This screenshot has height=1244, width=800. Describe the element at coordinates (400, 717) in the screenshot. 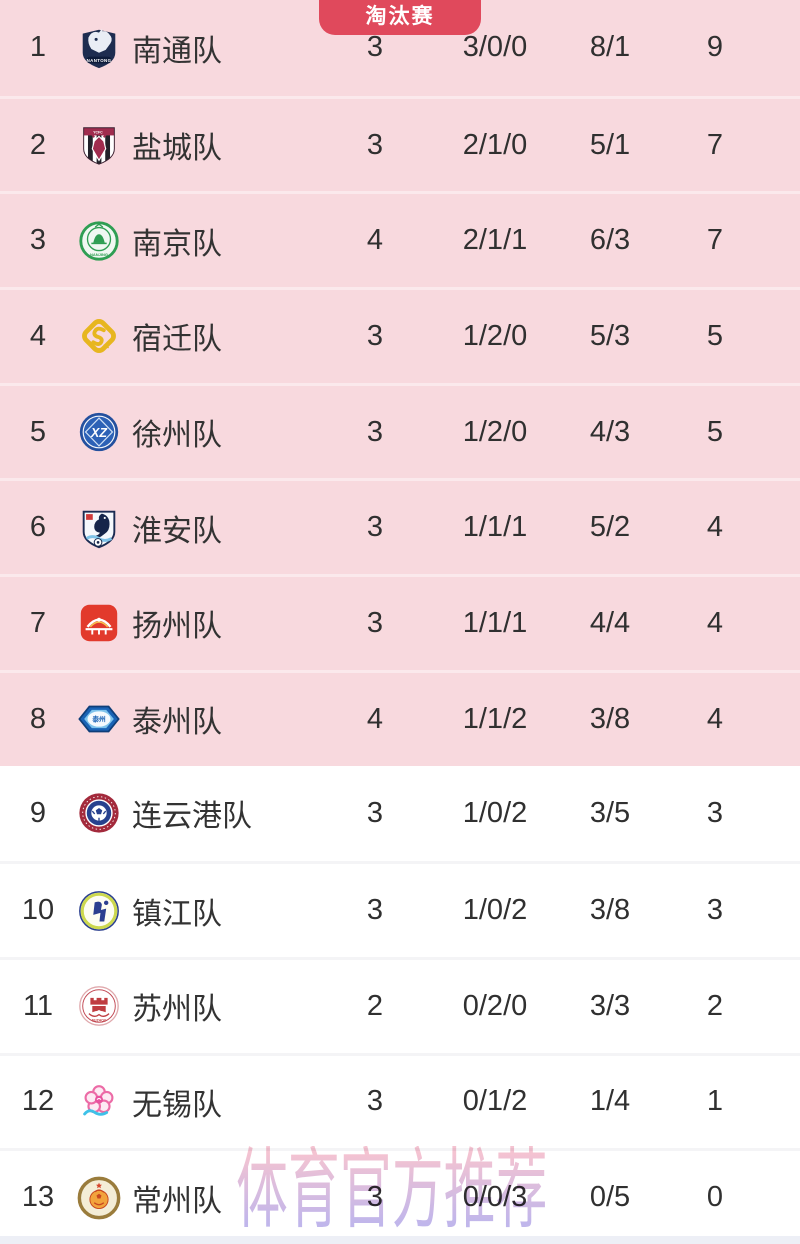

I see `table-row: 8 泰州队 4 1/1/2 3/8 4` at that location.